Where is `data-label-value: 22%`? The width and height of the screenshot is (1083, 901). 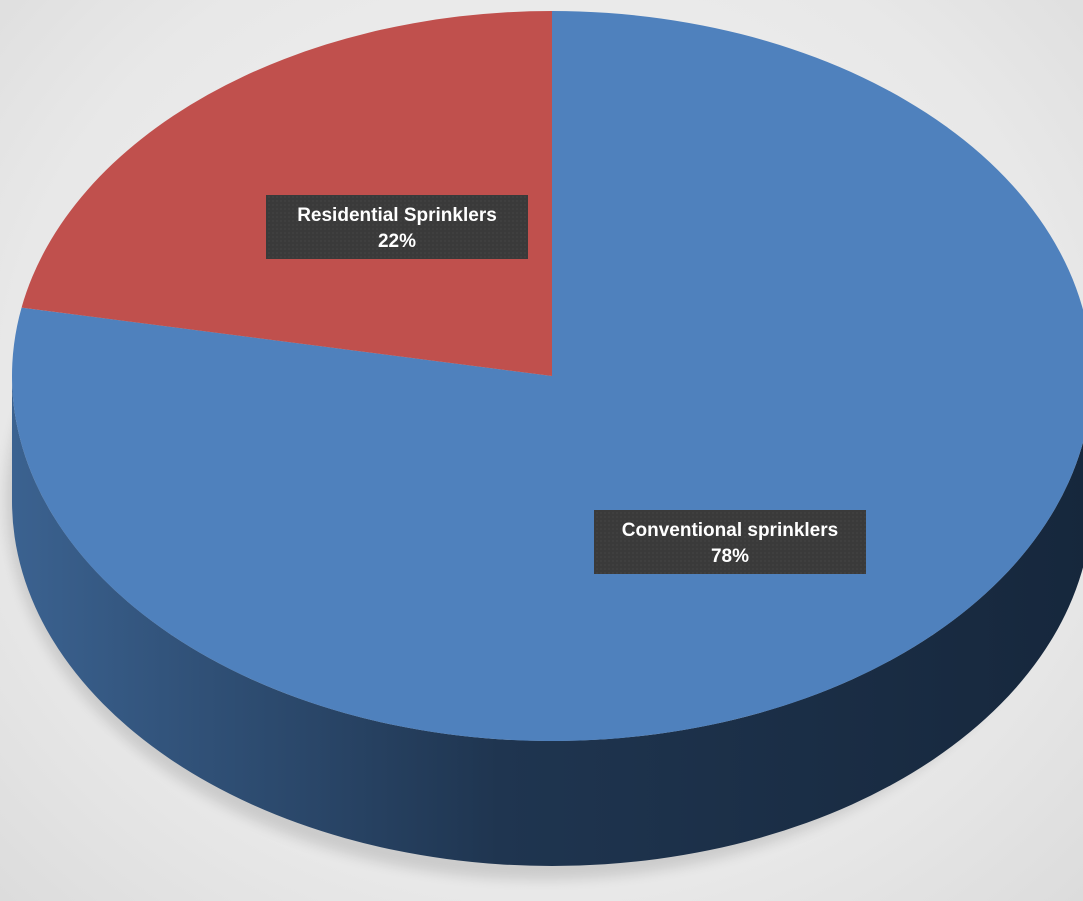
data-label-value: 22% is located at coordinates (397, 241).